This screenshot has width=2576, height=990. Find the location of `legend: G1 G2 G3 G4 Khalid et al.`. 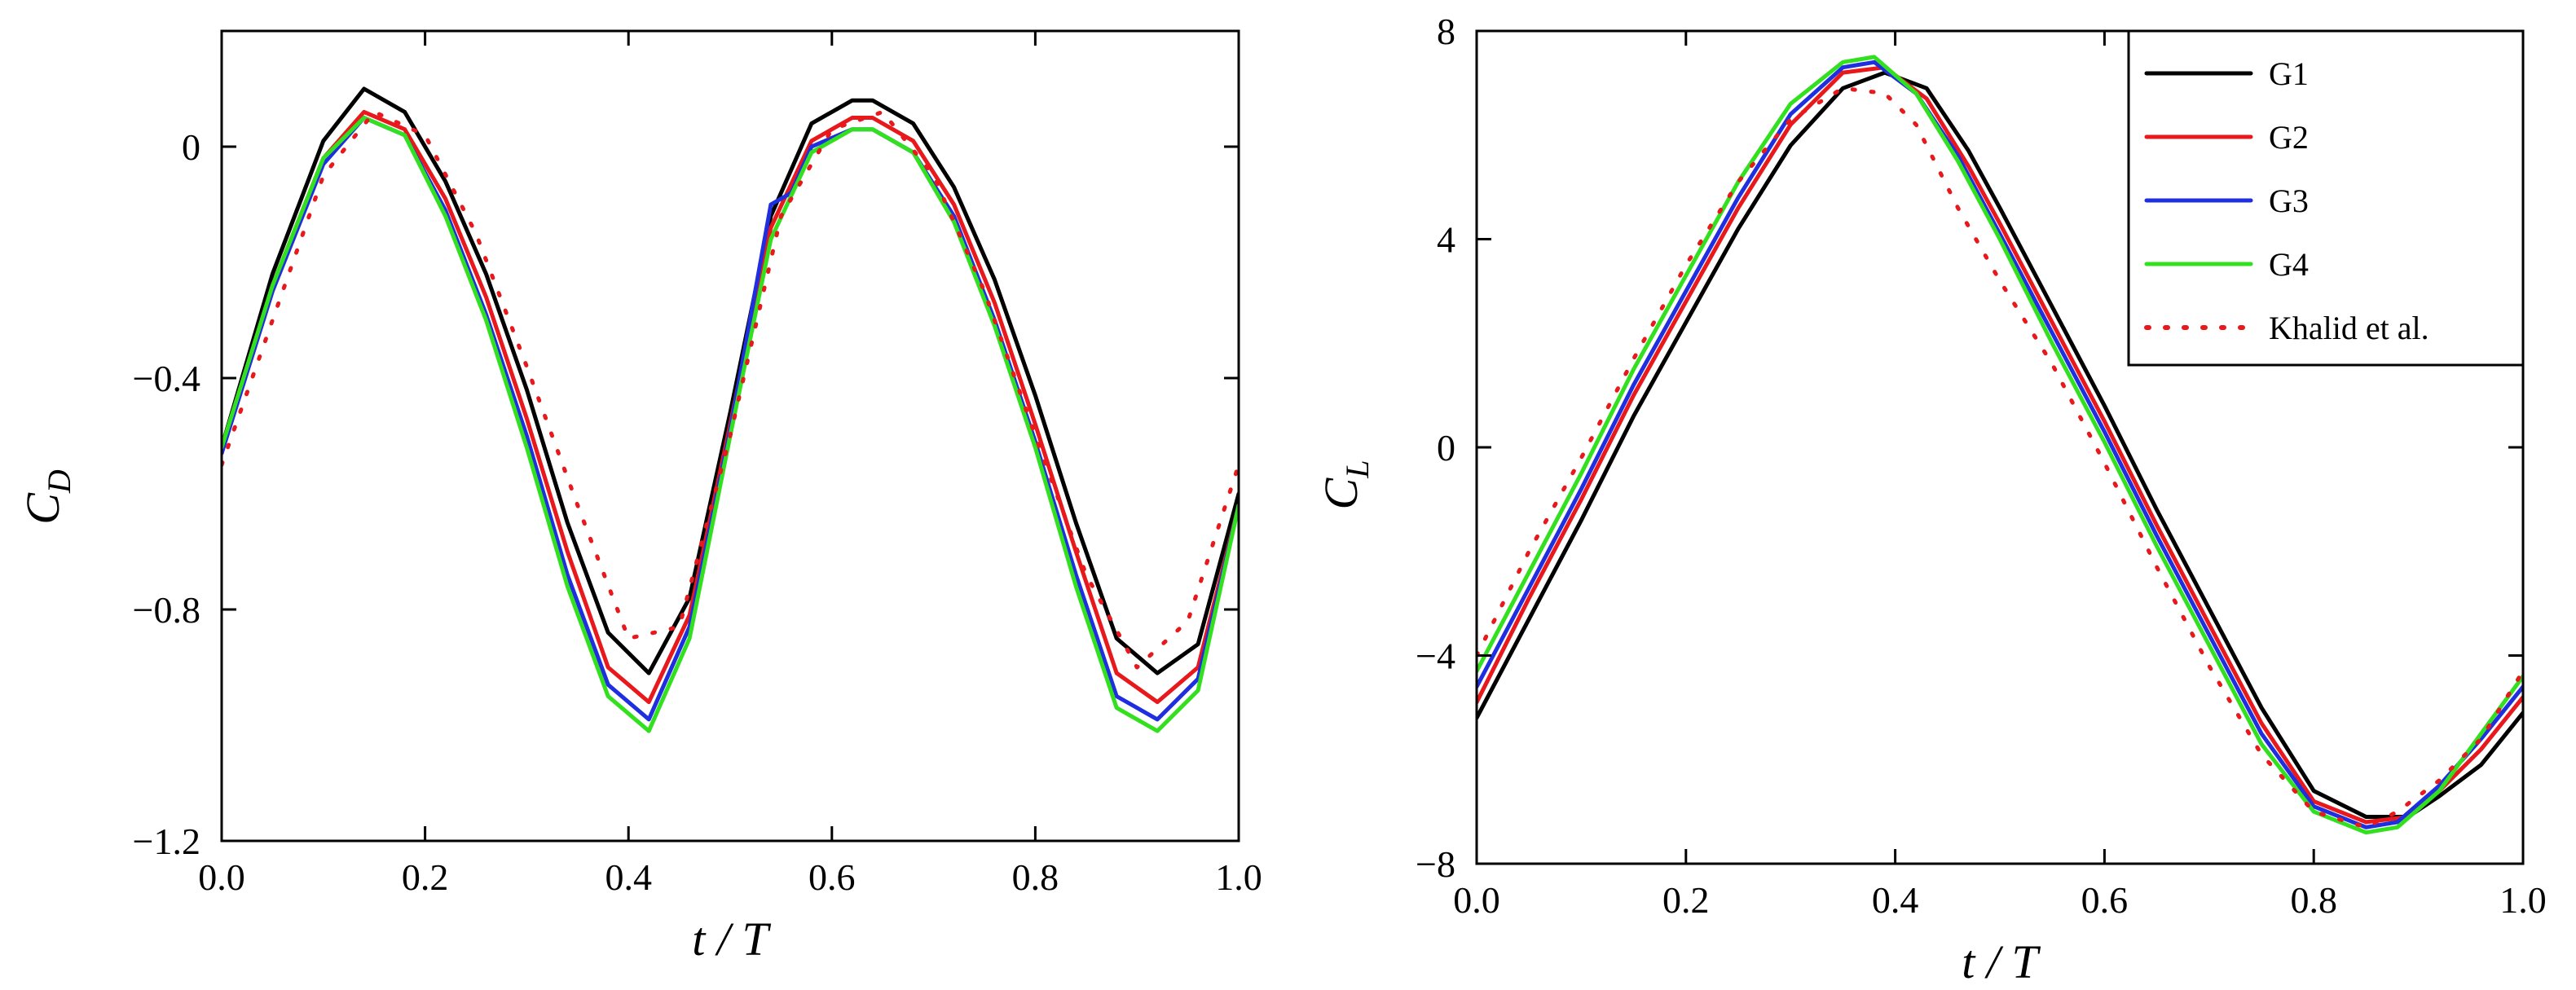

legend: G1 G2 G3 G4 Khalid et al. is located at coordinates (2326, 198).